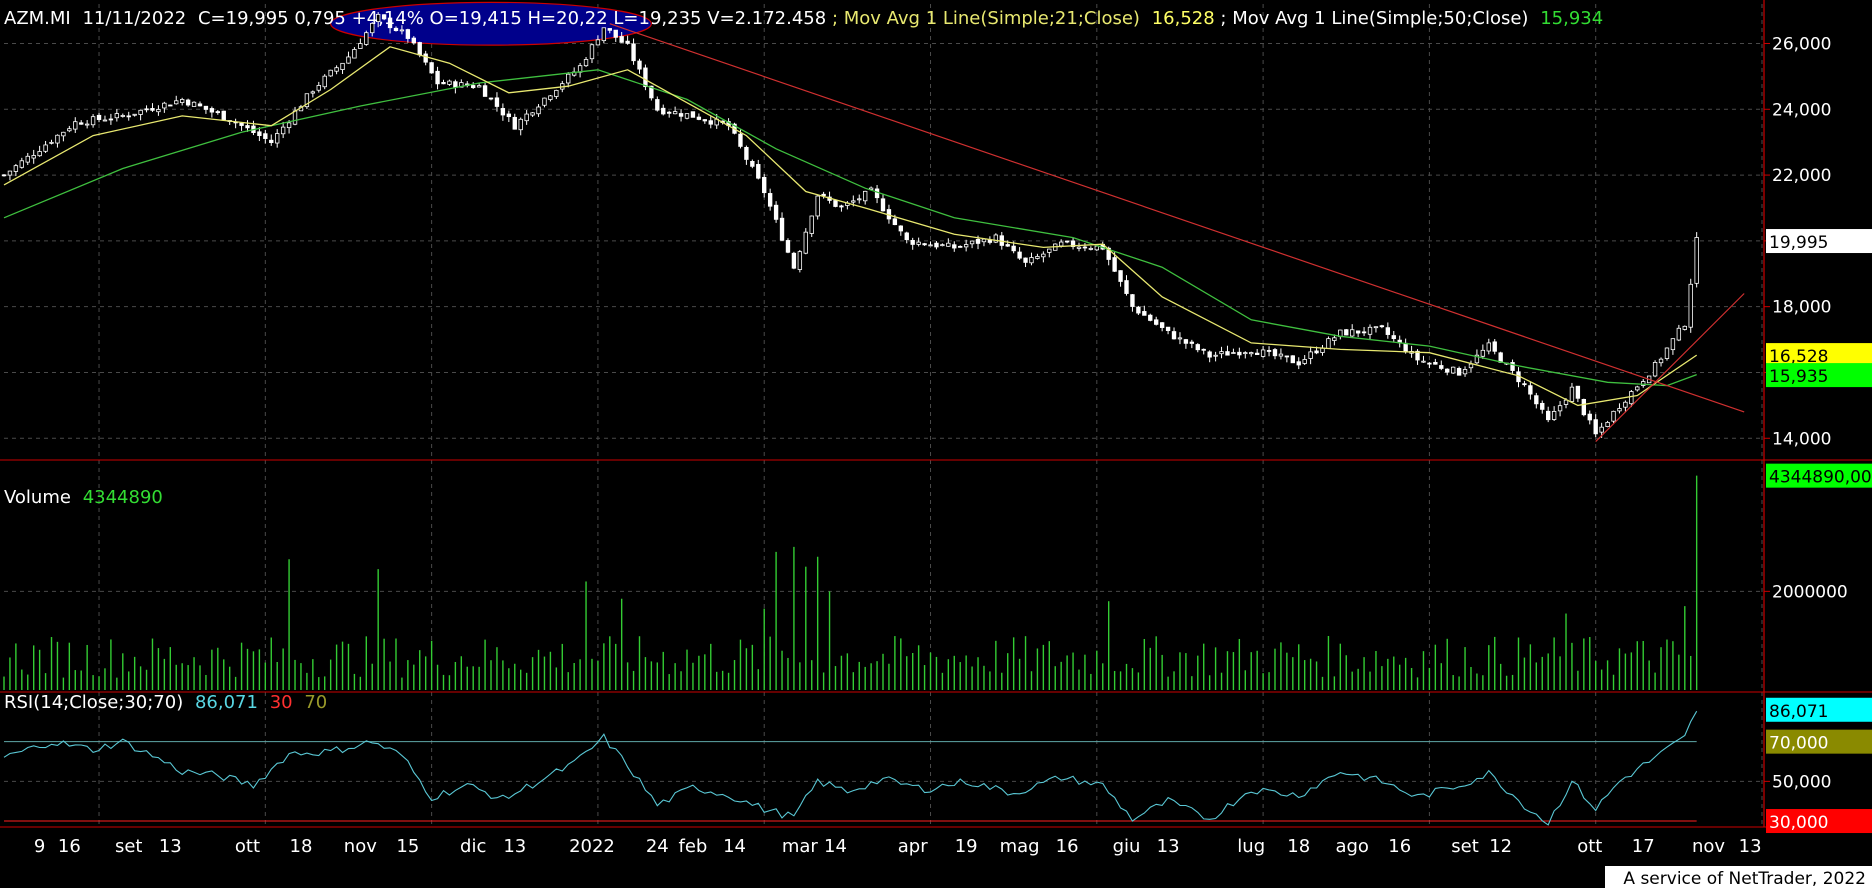  I want to click on rsi-value-tag-bg, so click(1819, 821).